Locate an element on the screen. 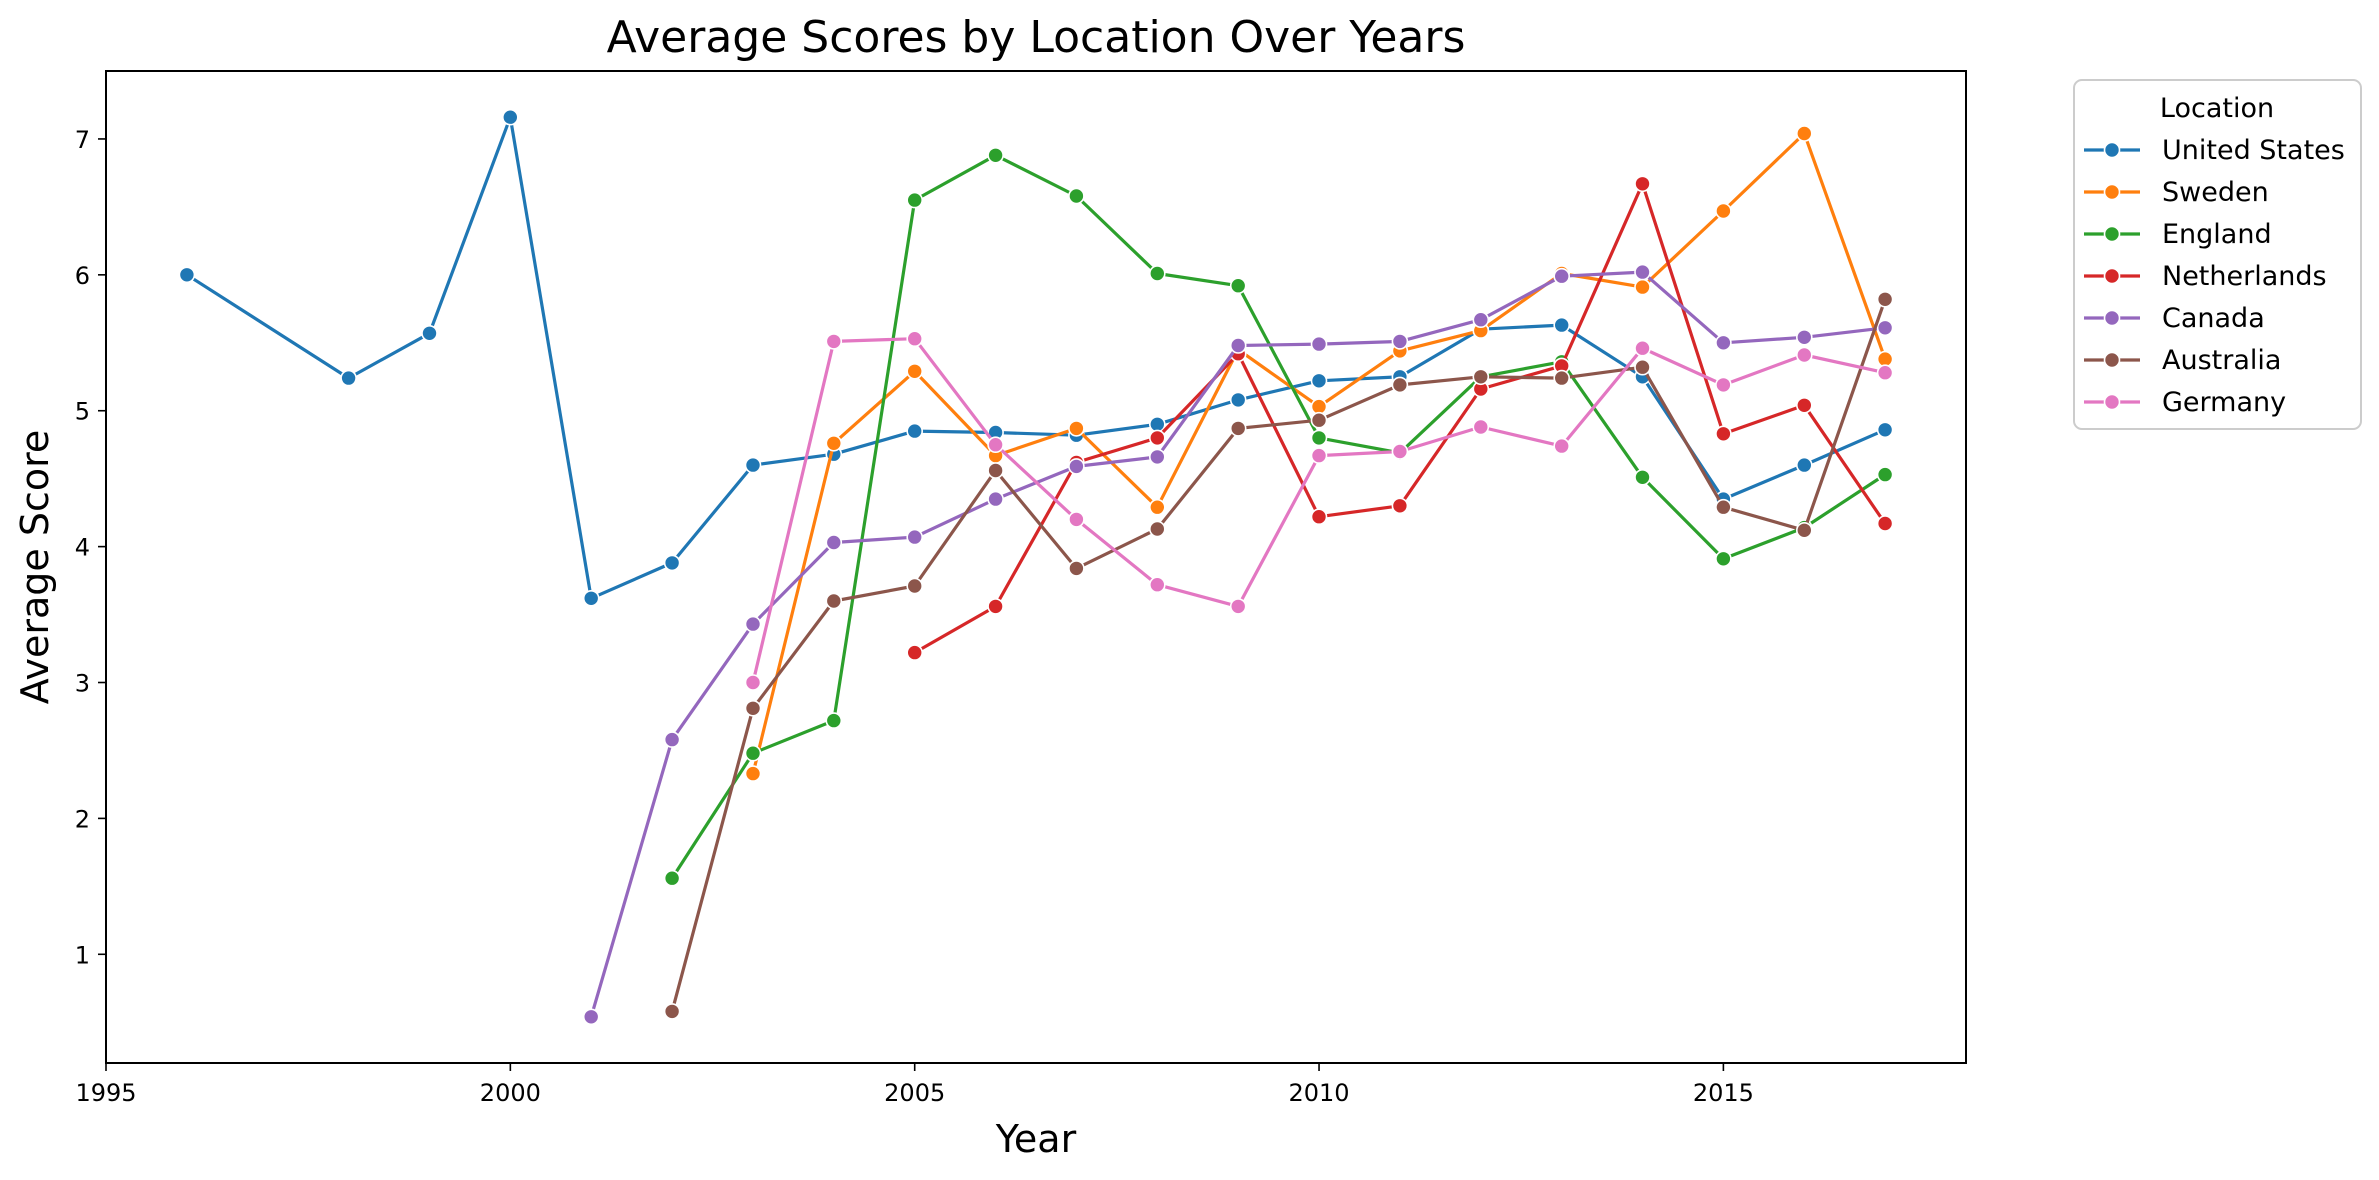 Image resolution: width=2379 pixels, height=1180 pixels. x-tick-label: 1995 is located at coordinates (105, 1093).